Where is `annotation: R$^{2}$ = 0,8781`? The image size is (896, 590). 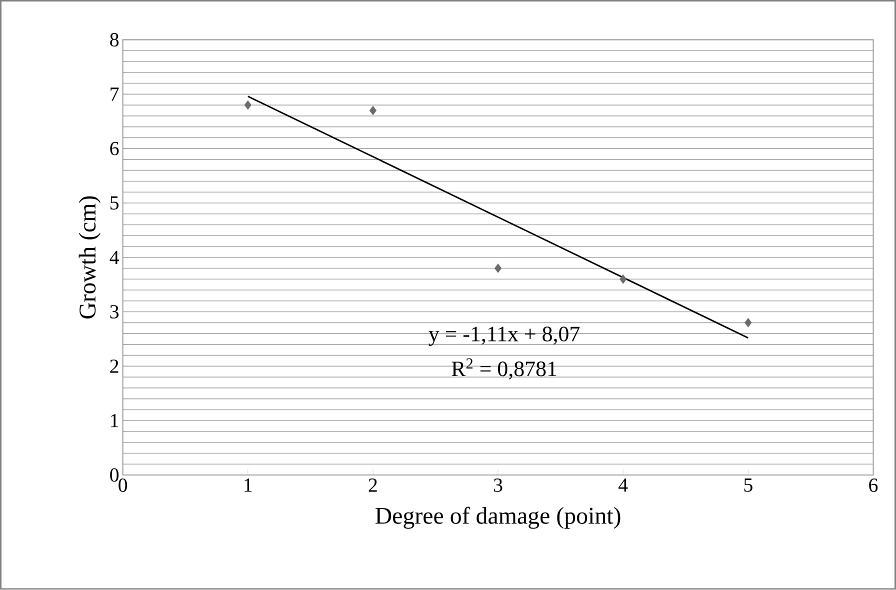
annotation: R$^{2}$ = 0,8781 is located at coordinates (504, 369).